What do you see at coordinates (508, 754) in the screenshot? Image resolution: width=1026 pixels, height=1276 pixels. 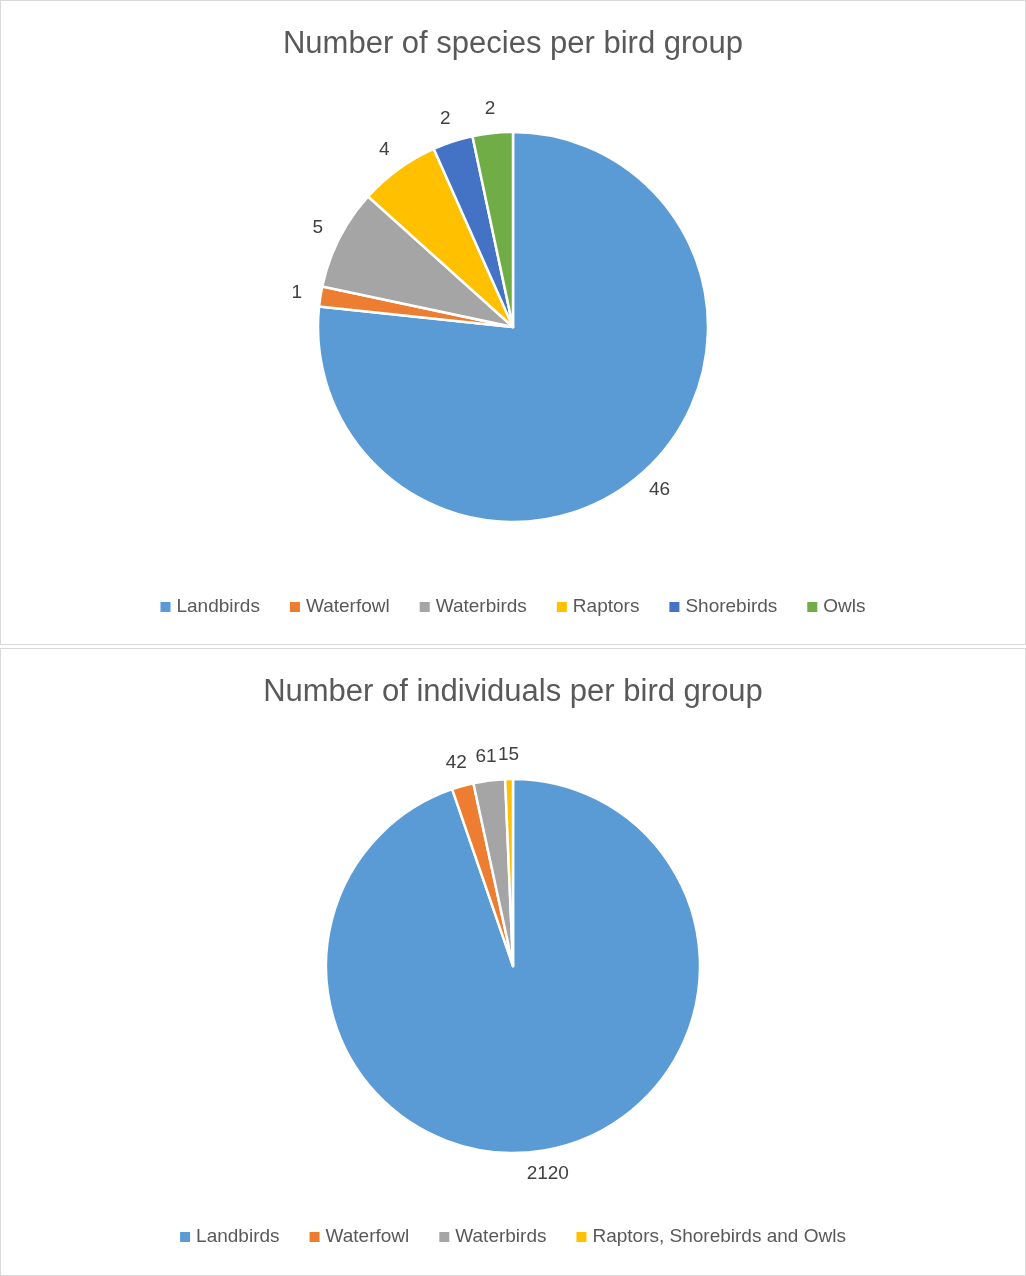 I see `data-label: 15` at bounding box center [508, 754].